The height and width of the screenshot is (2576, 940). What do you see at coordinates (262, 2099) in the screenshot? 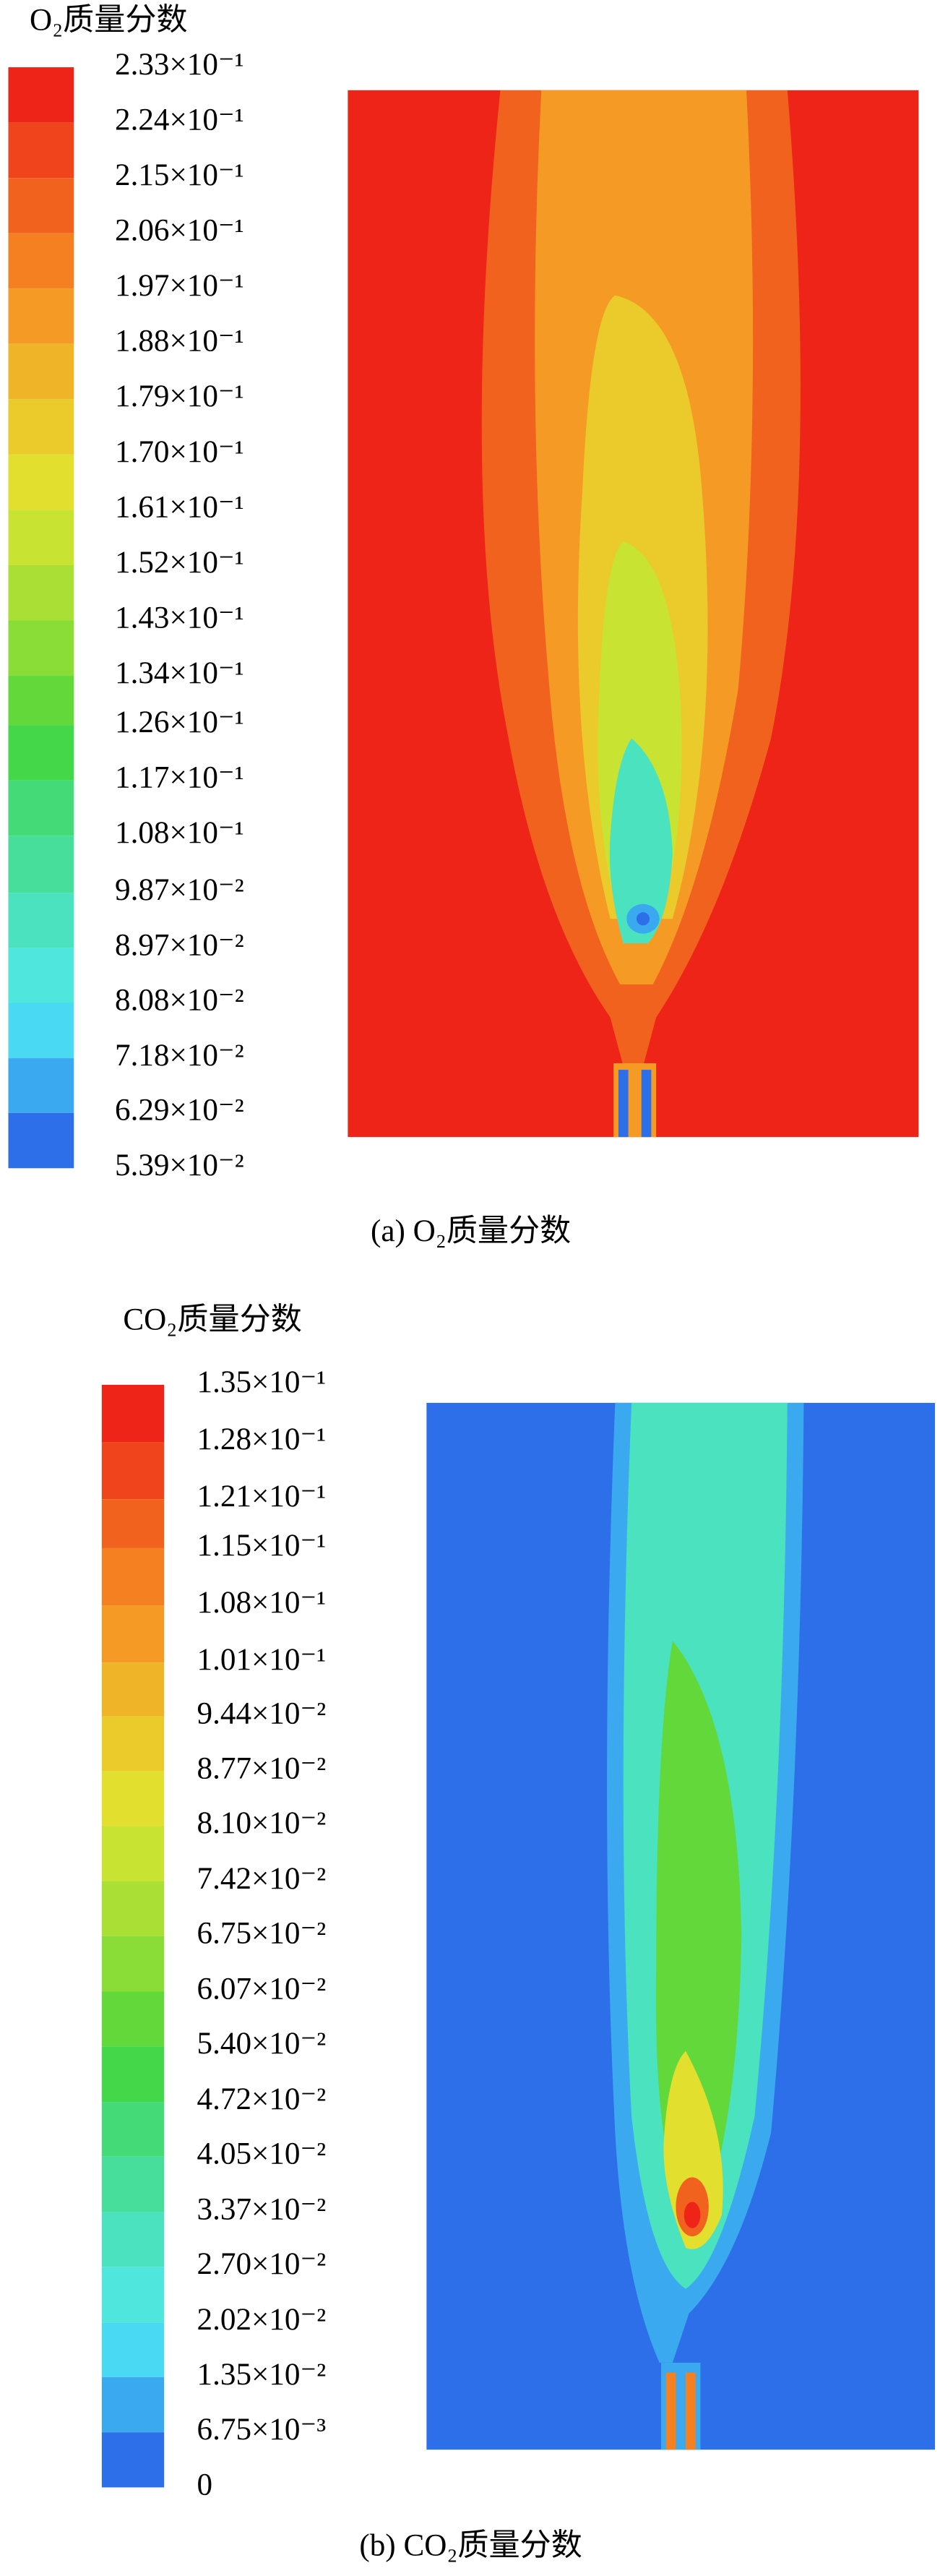
I see `colorbar-tick-label: 4.72×10⁻²` at bounding box center [262, 2099].